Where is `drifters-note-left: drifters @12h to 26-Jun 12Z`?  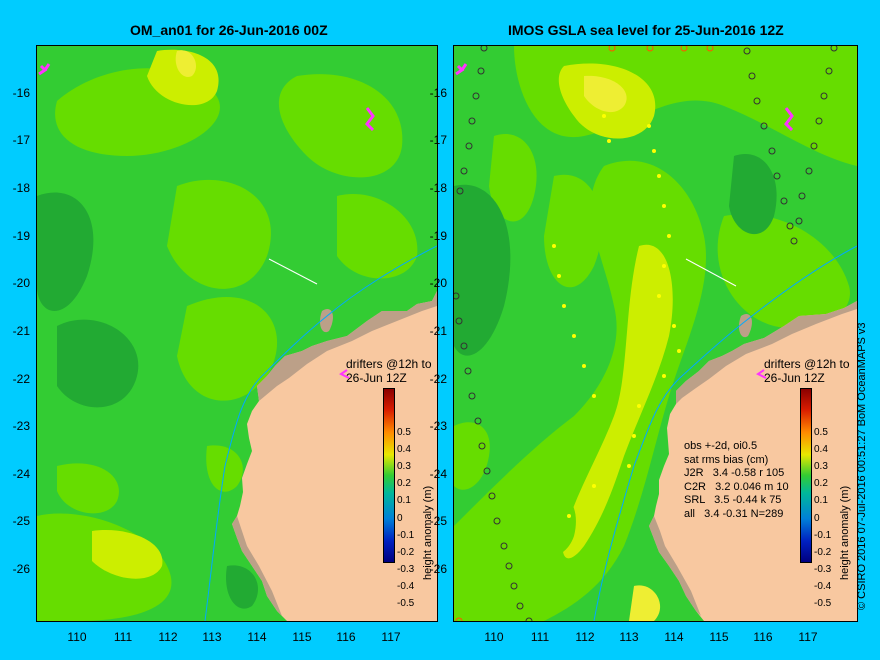 drifters-note-left: drifters @12h to 26-Jun 12Z is located at coordinates (389, 371).